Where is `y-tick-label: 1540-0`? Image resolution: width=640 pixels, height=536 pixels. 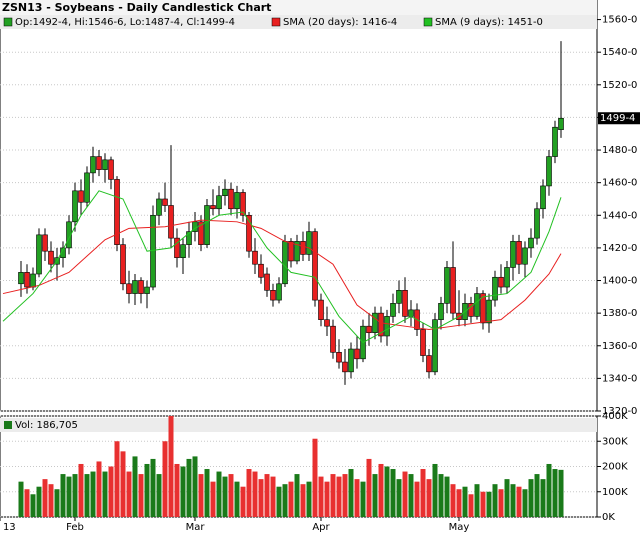
y-tick-label: 1540-0 is located at coordinates (619, 52).